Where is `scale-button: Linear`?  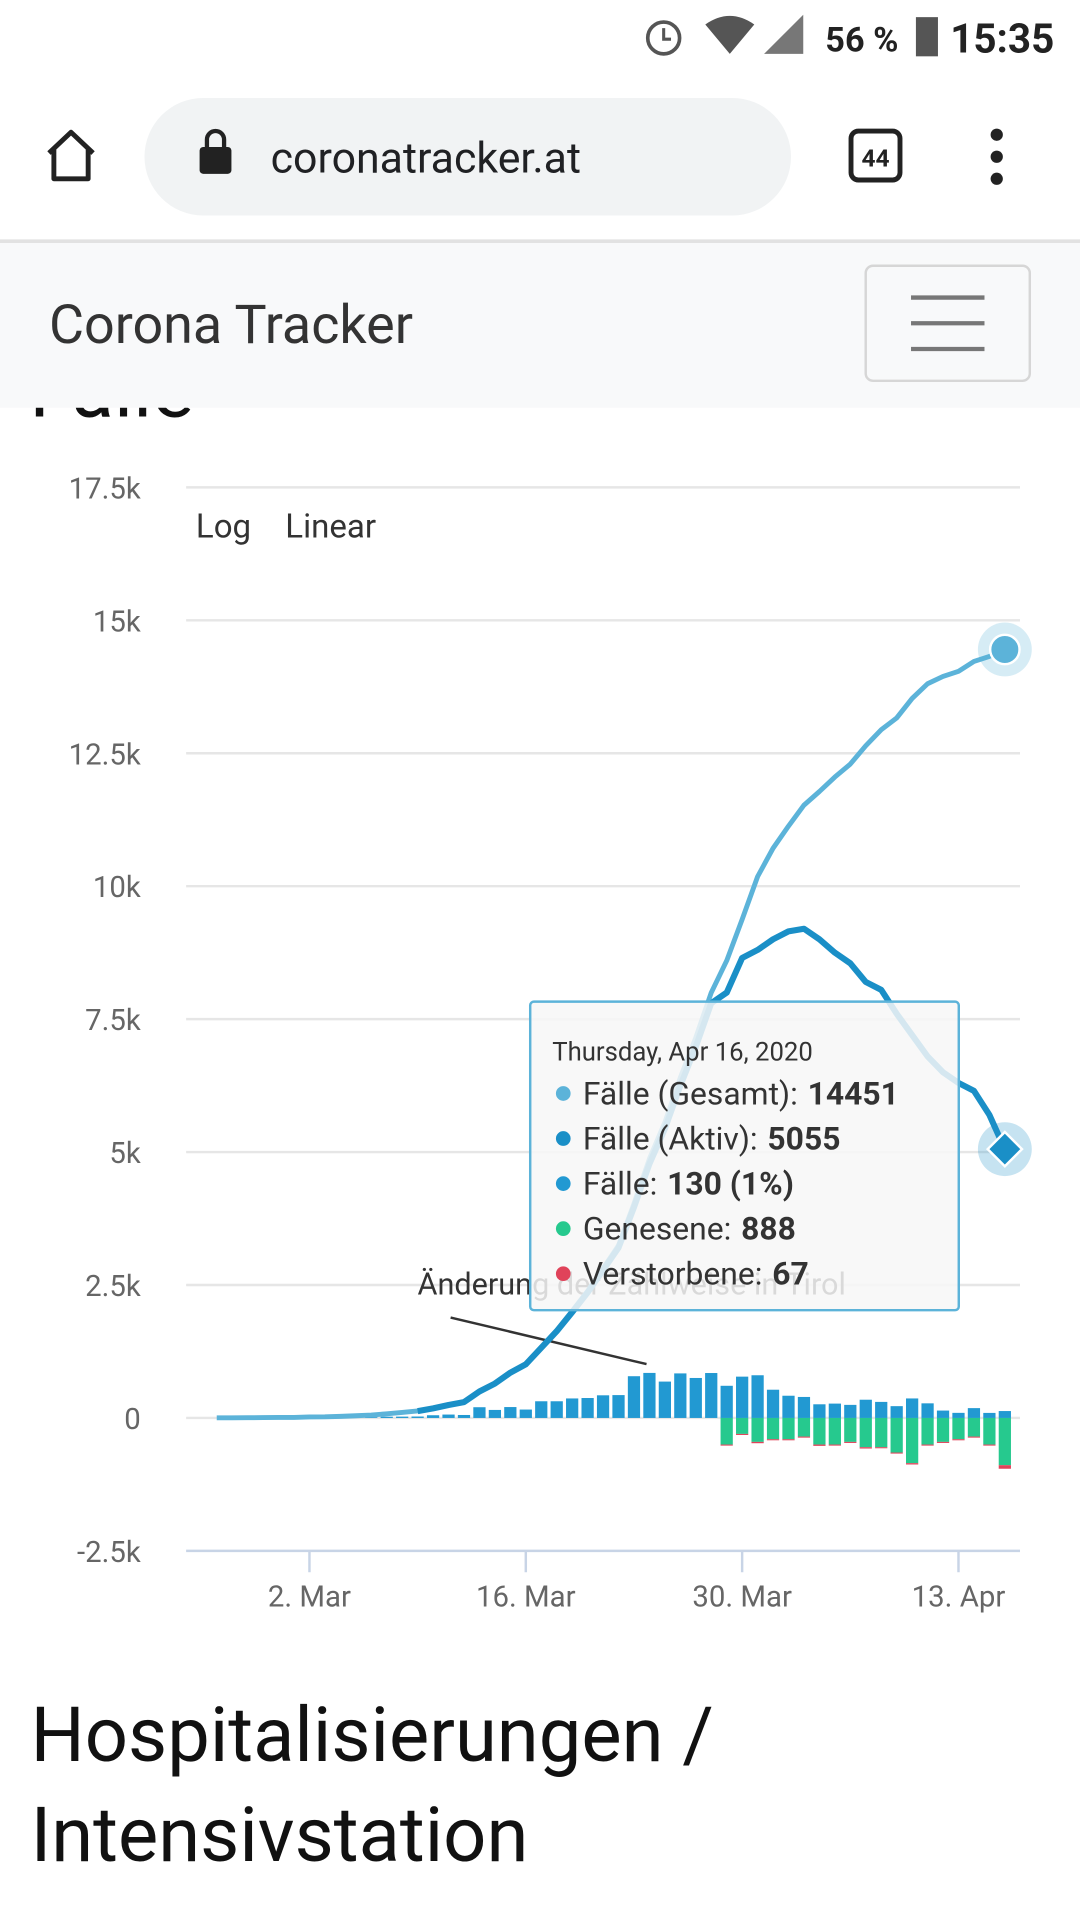 scale-button: Linear is located at coordinates (330, 527).